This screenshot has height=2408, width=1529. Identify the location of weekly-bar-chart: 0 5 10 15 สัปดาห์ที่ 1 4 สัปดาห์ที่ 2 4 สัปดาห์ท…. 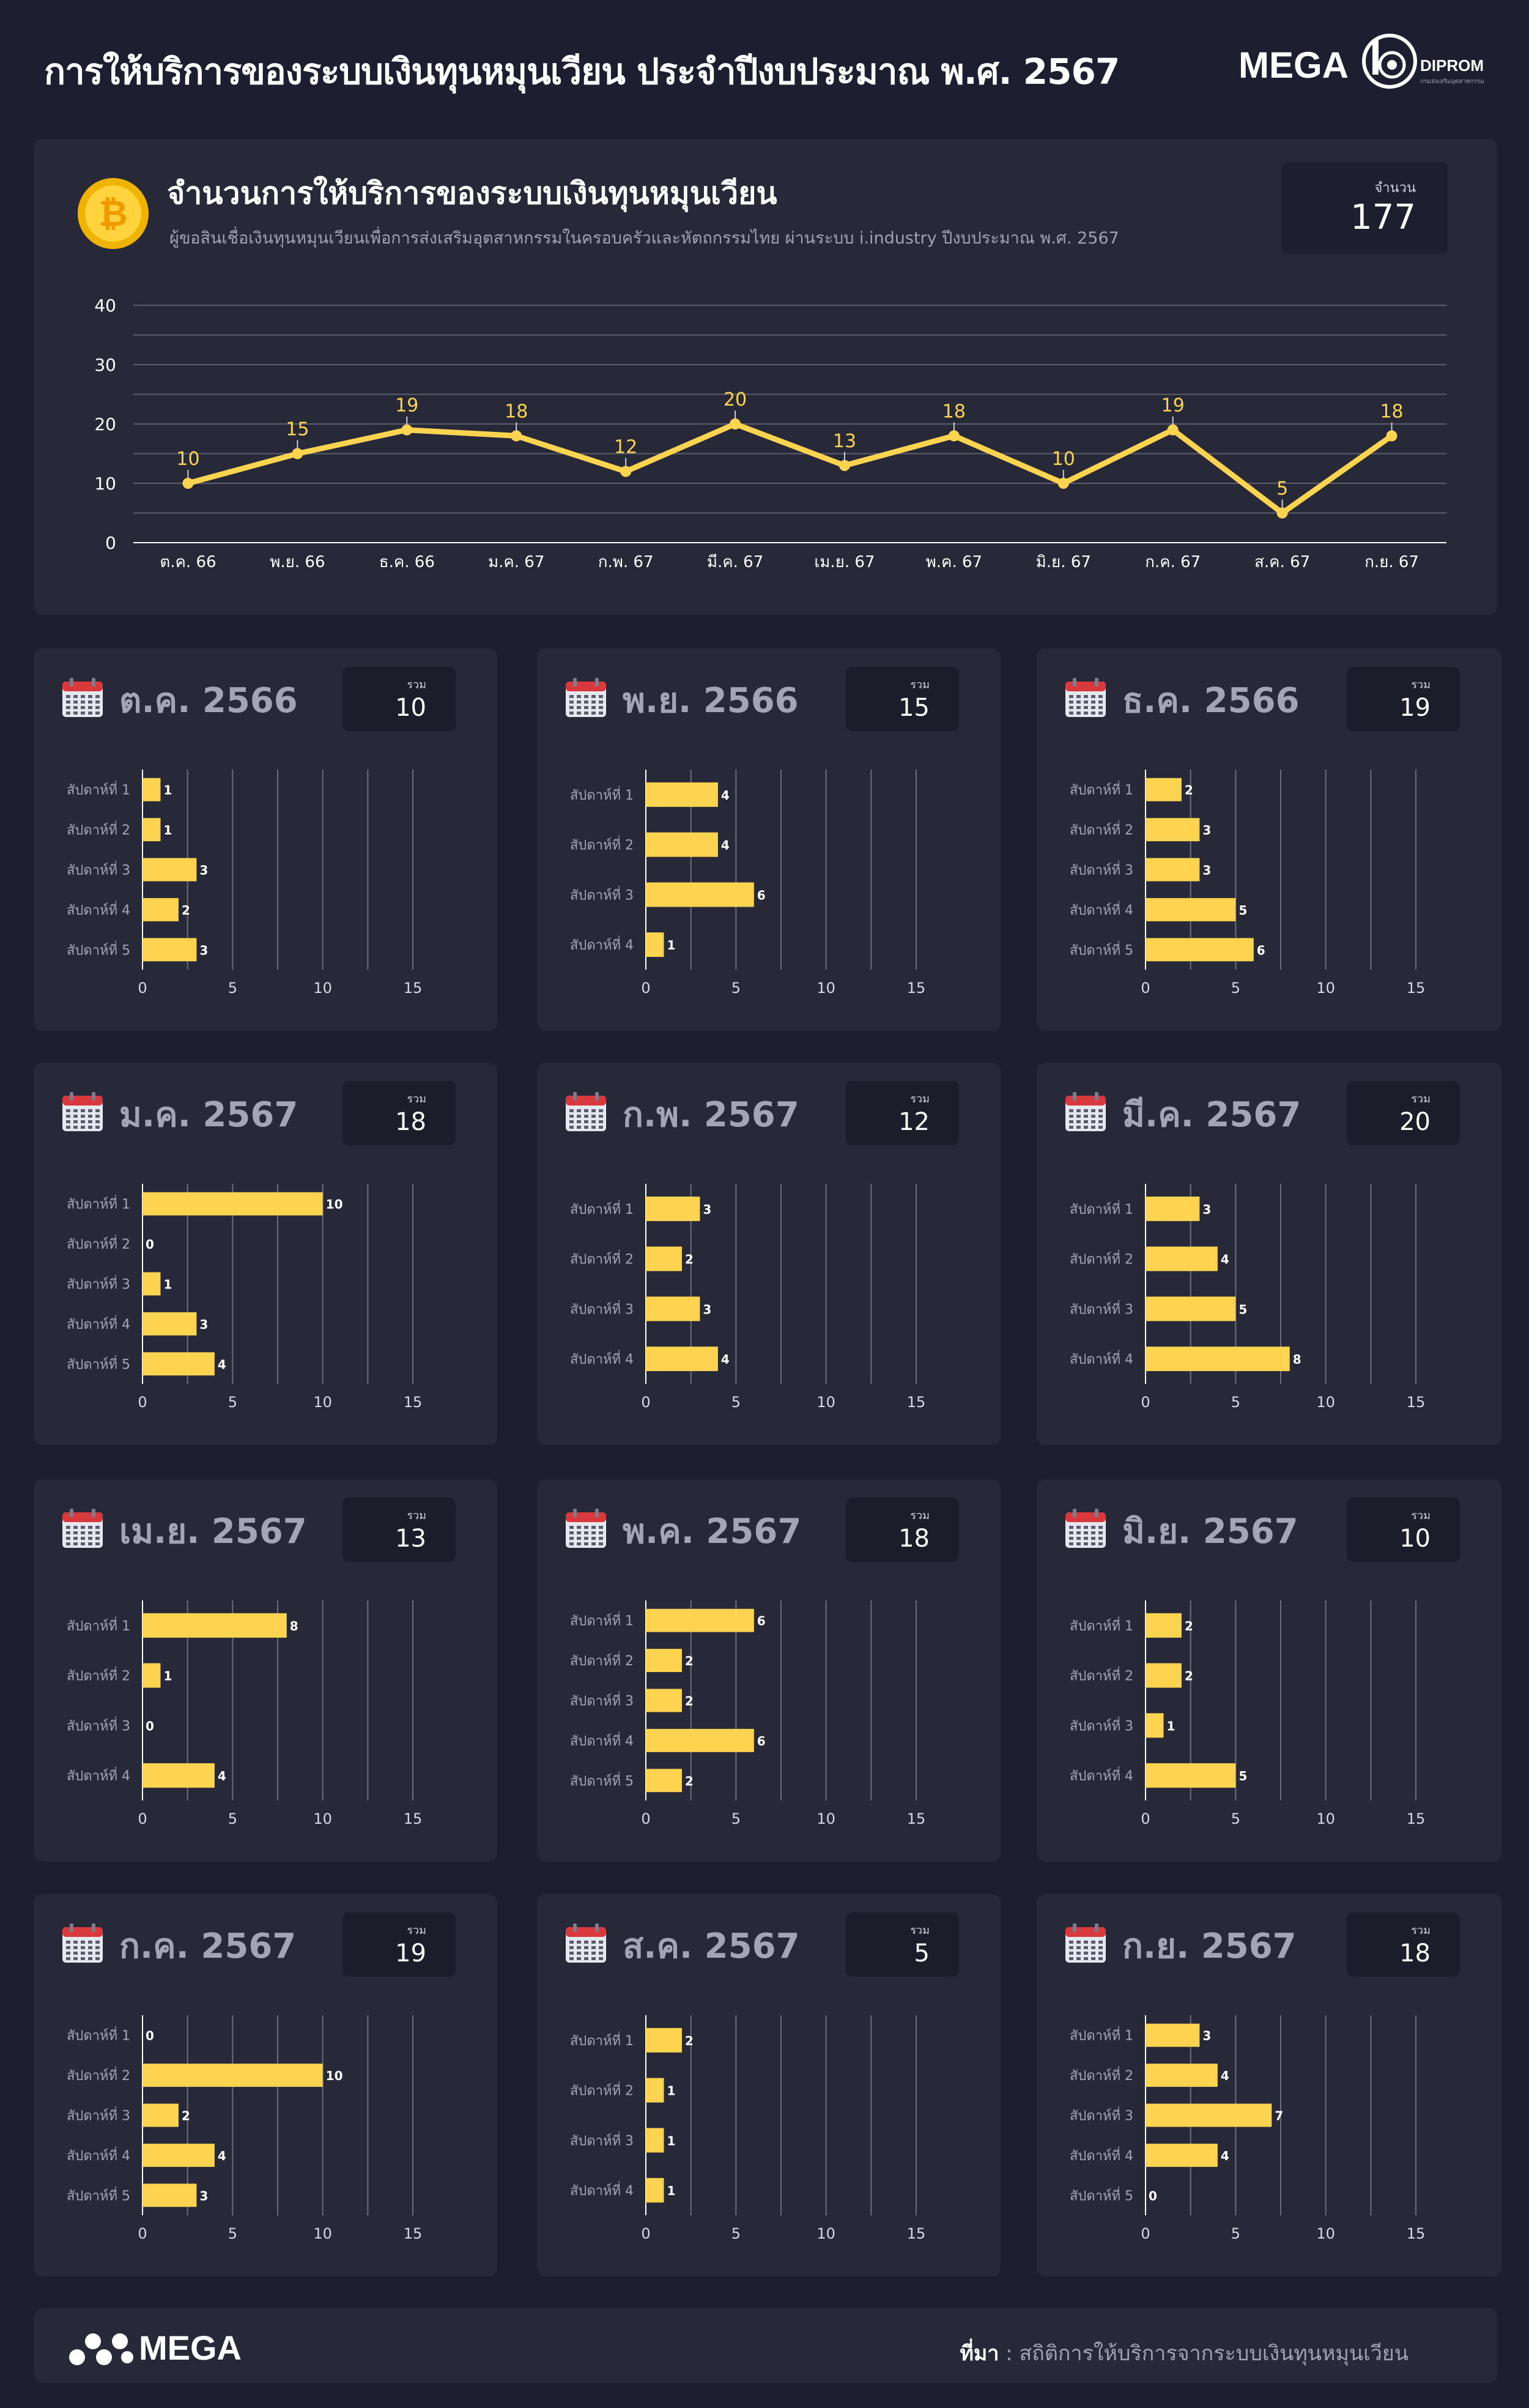
(748, 883).